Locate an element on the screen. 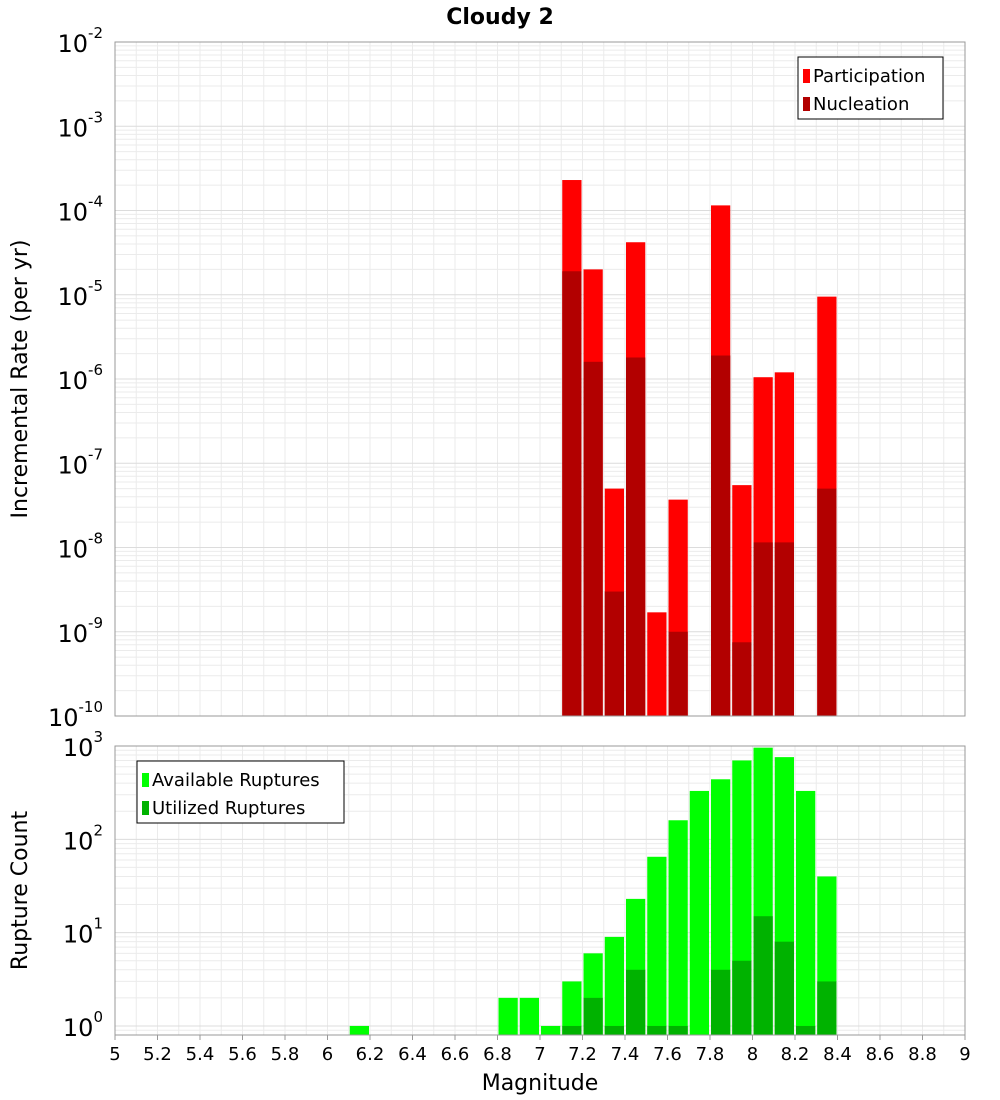 This screenshot has height=1100, width=1000. x-tick-label: 6.8 is located at coordinates (497, 1054).